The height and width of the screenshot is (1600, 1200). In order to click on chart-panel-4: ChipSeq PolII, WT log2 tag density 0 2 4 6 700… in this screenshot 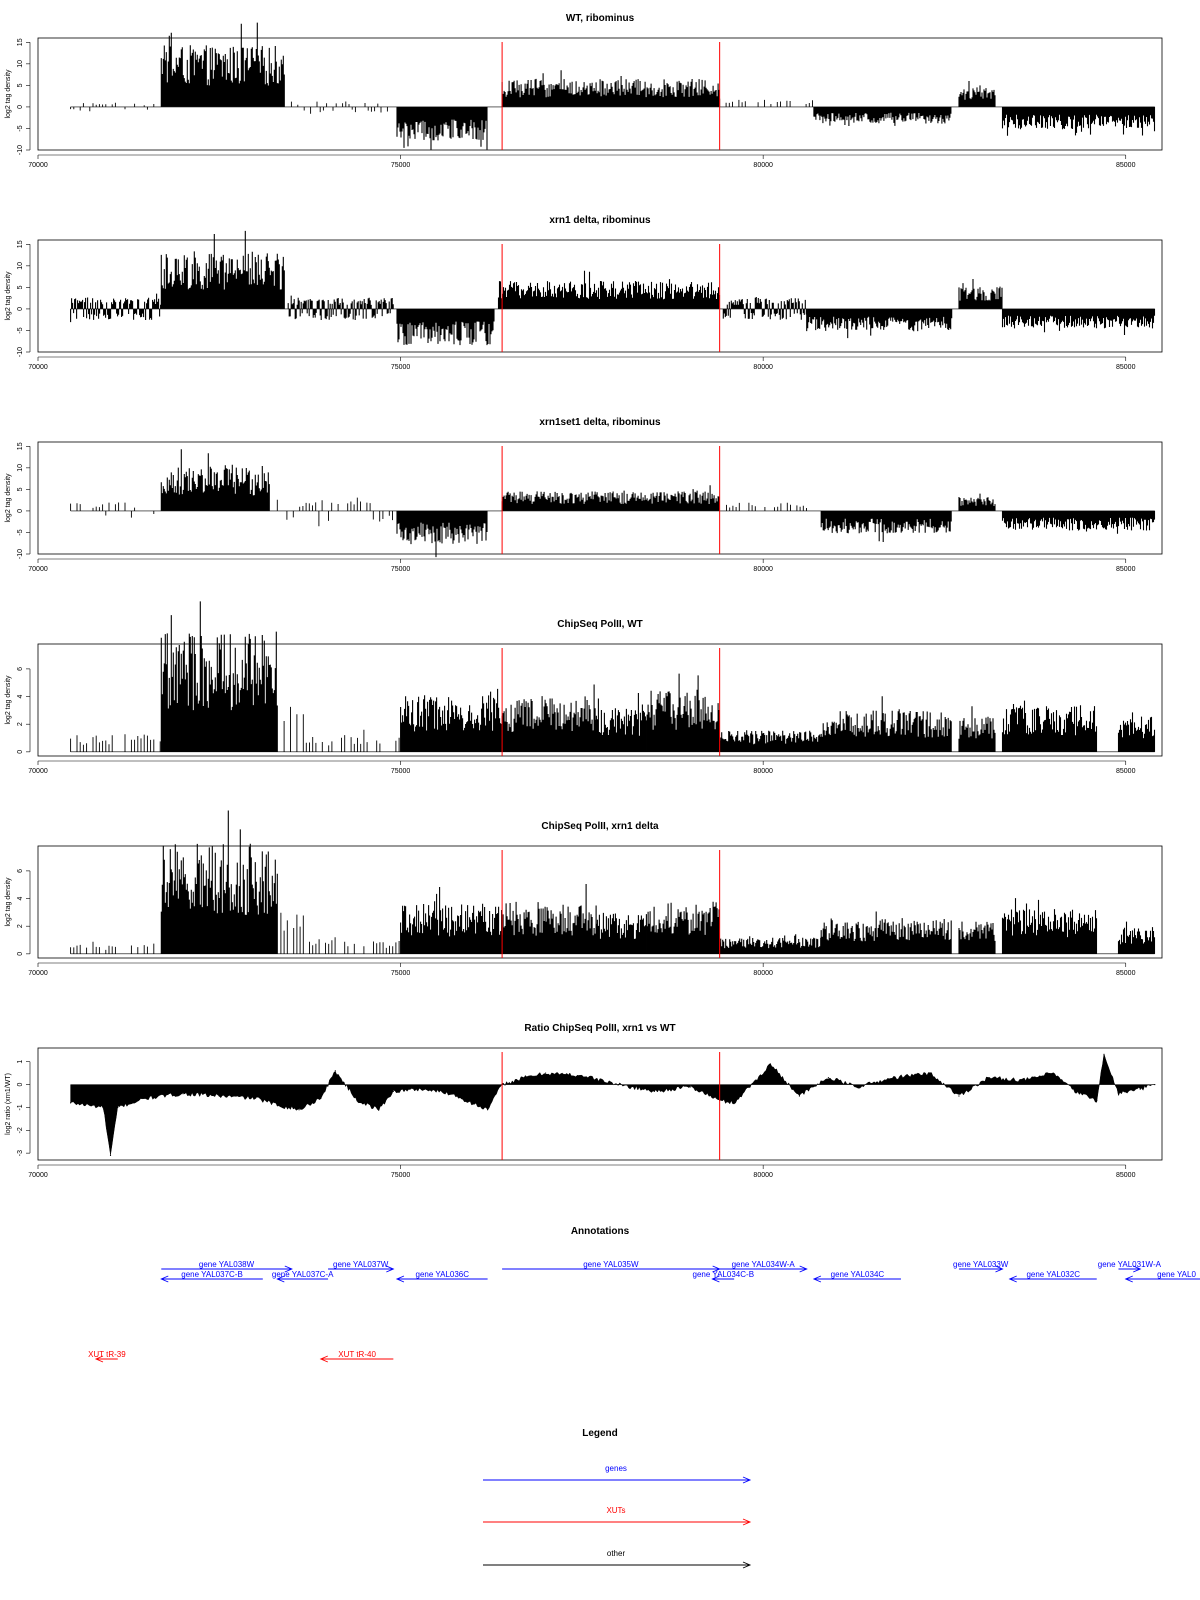, I will do `click(584, 688)`.